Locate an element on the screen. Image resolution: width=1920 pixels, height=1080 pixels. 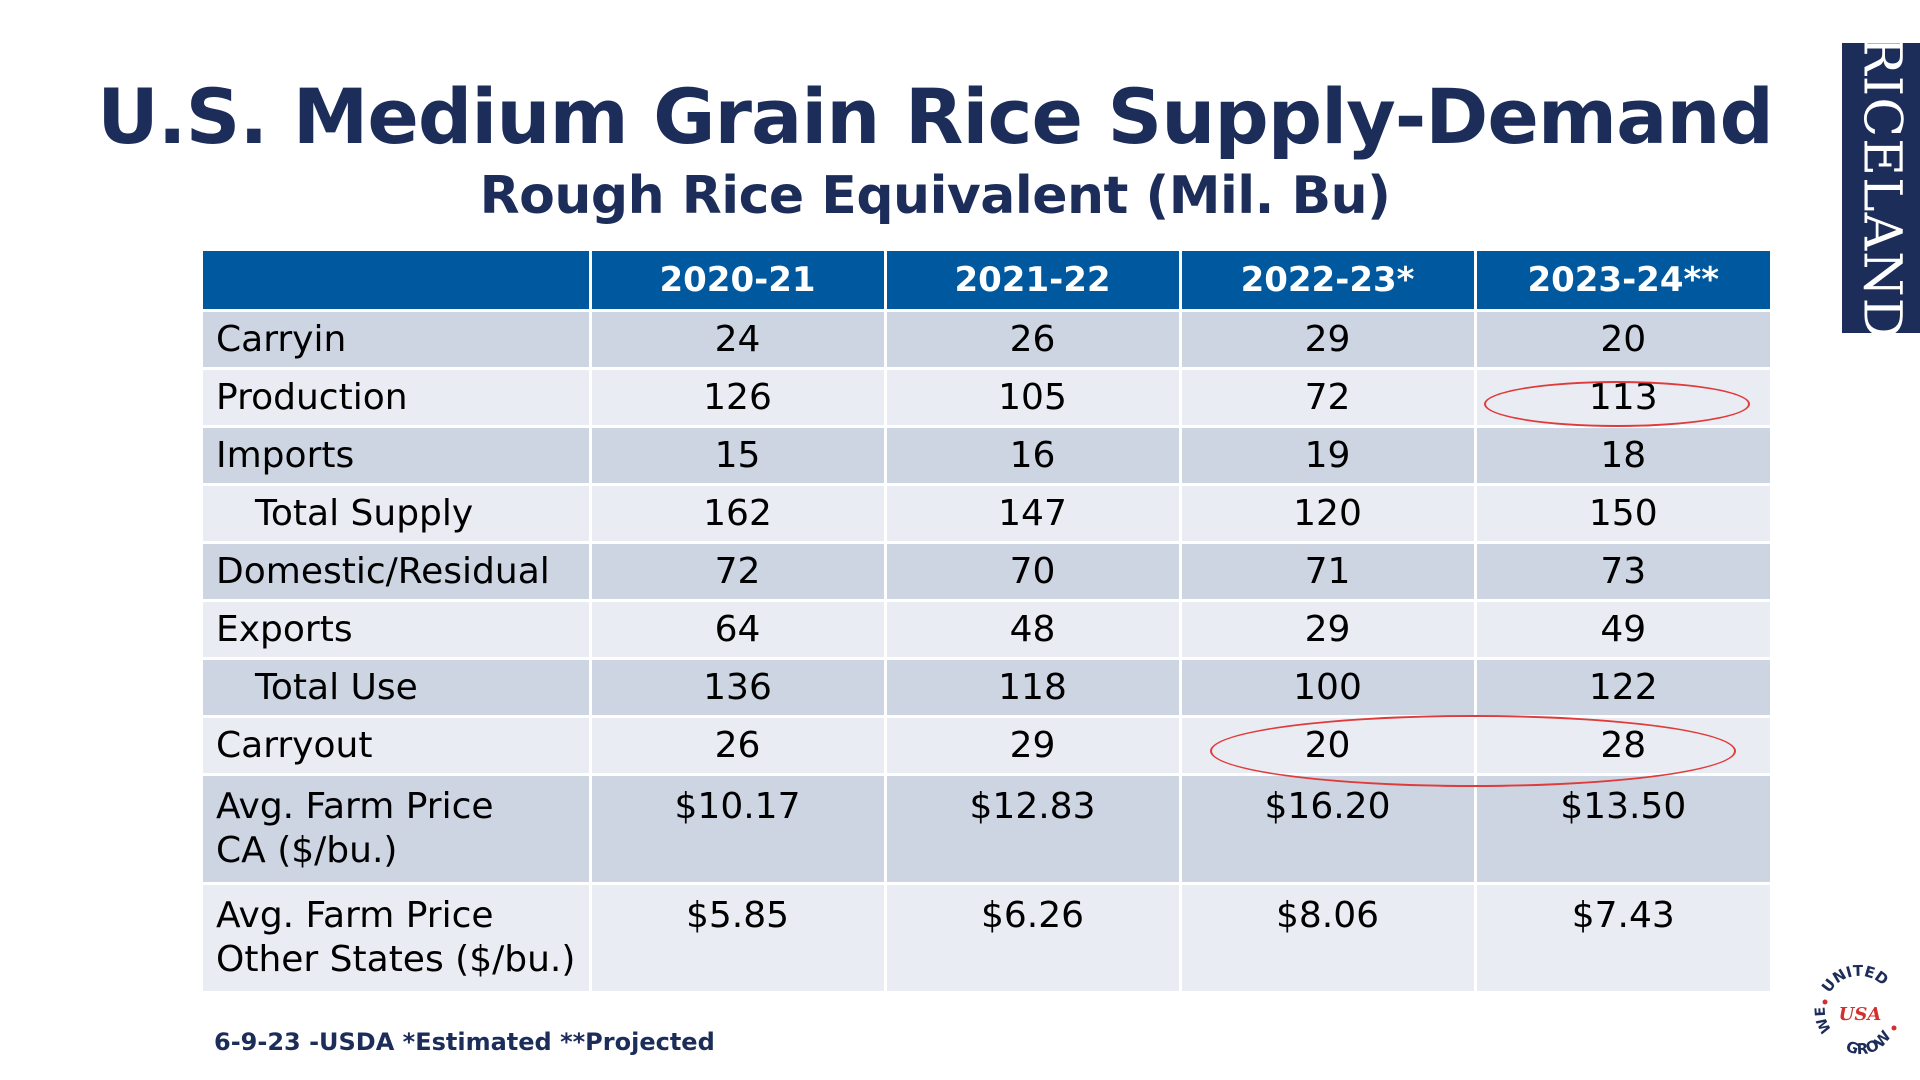
header-2022-23: 2022-23* is located at coordinates (1328, 281).